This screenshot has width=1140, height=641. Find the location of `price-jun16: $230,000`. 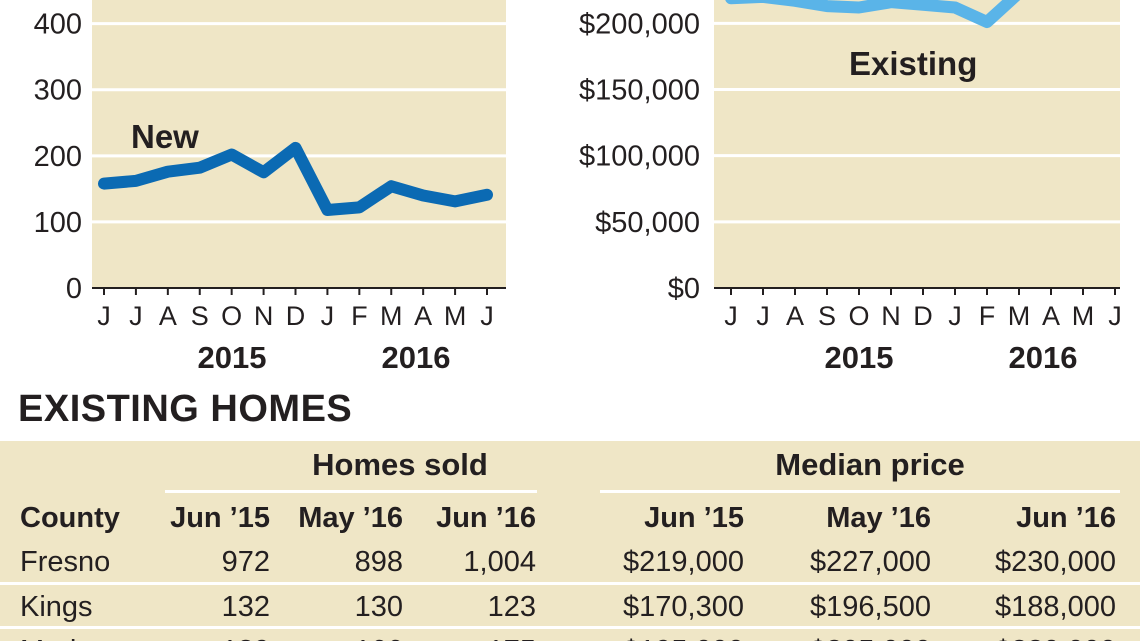

price-jun16: $230,000 is located at coordinates (1055, 562).